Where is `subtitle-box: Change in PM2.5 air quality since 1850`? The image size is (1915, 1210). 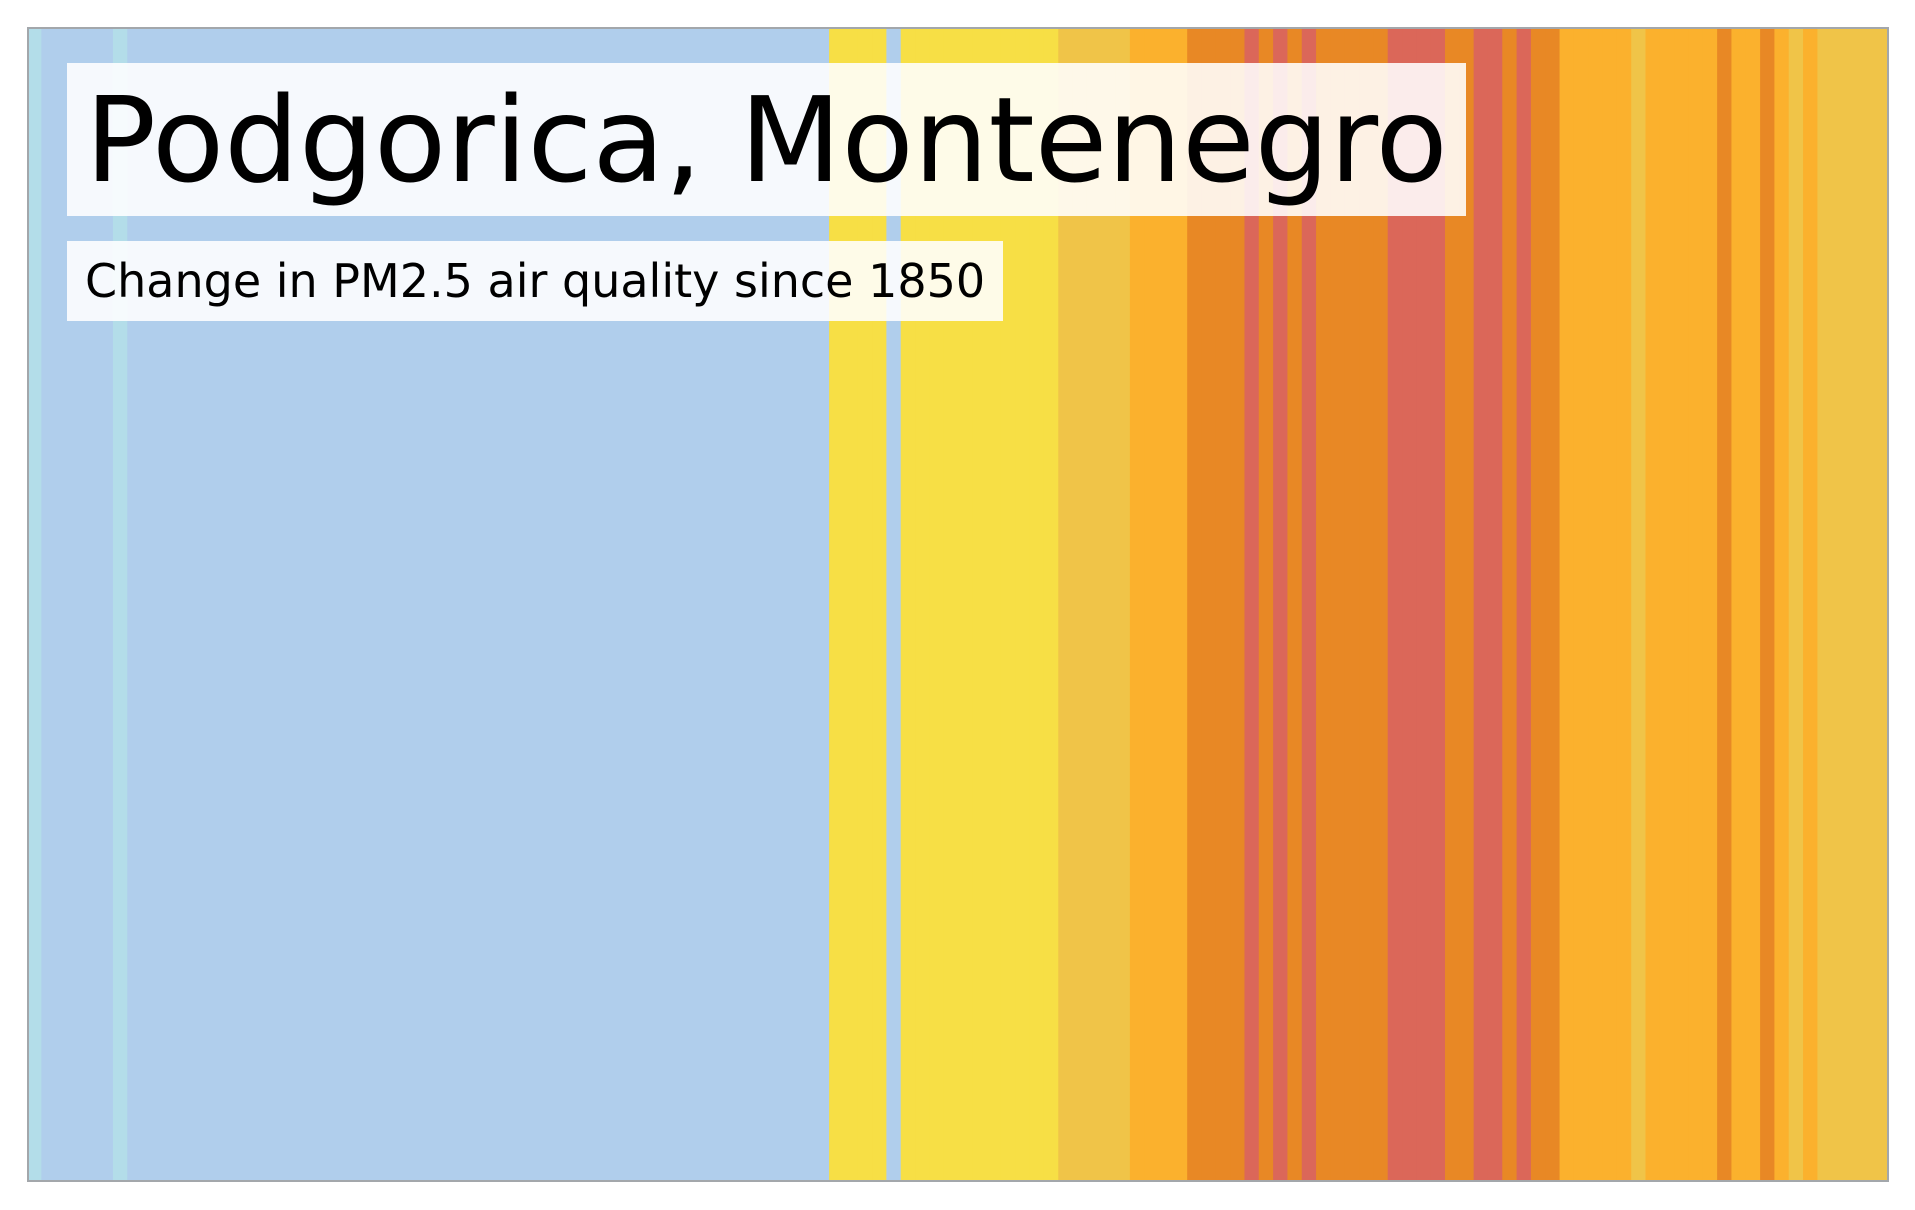
subtitle-box: Change in PM2.5 air quality since 1850 is located at coordinates (535, 281).